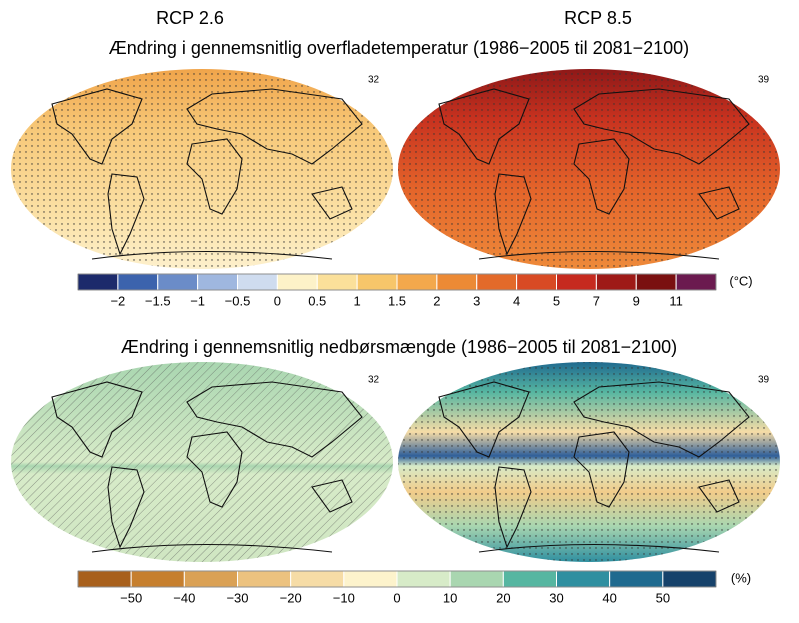 Image resolution: width=799 pixels, height=623 pixels. What do you see at coordinates (317, 300) in the screenshot?
I see `colorbar-label: 0.5` at bounding box center [317, 300].